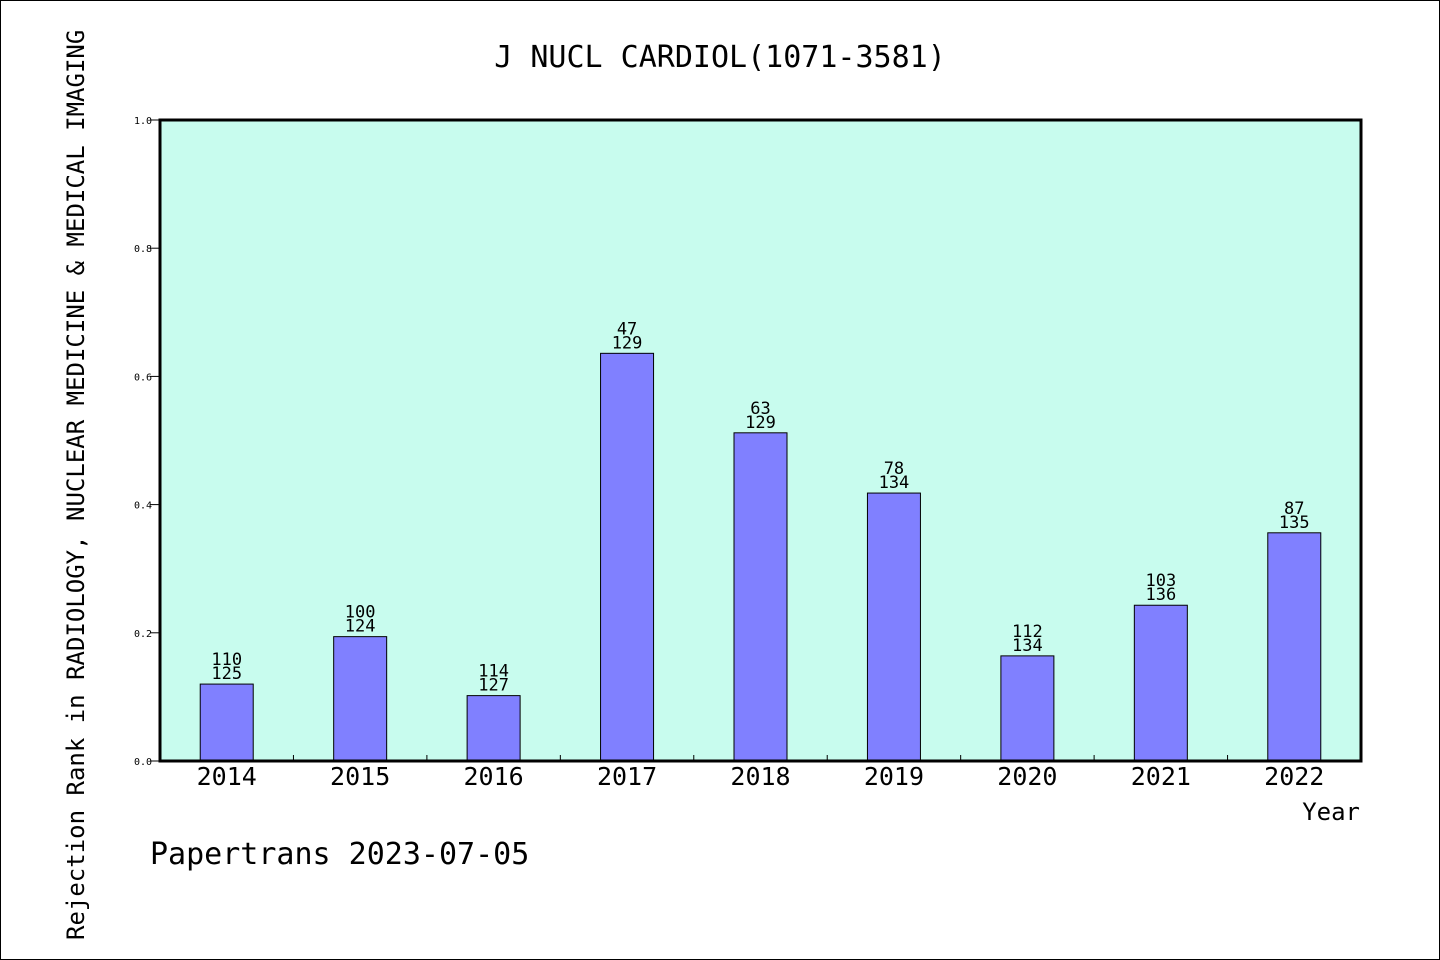 This screenshot has height=960, width=1440. I want to click on y-tick-label: 0.6, so click(143, 377).